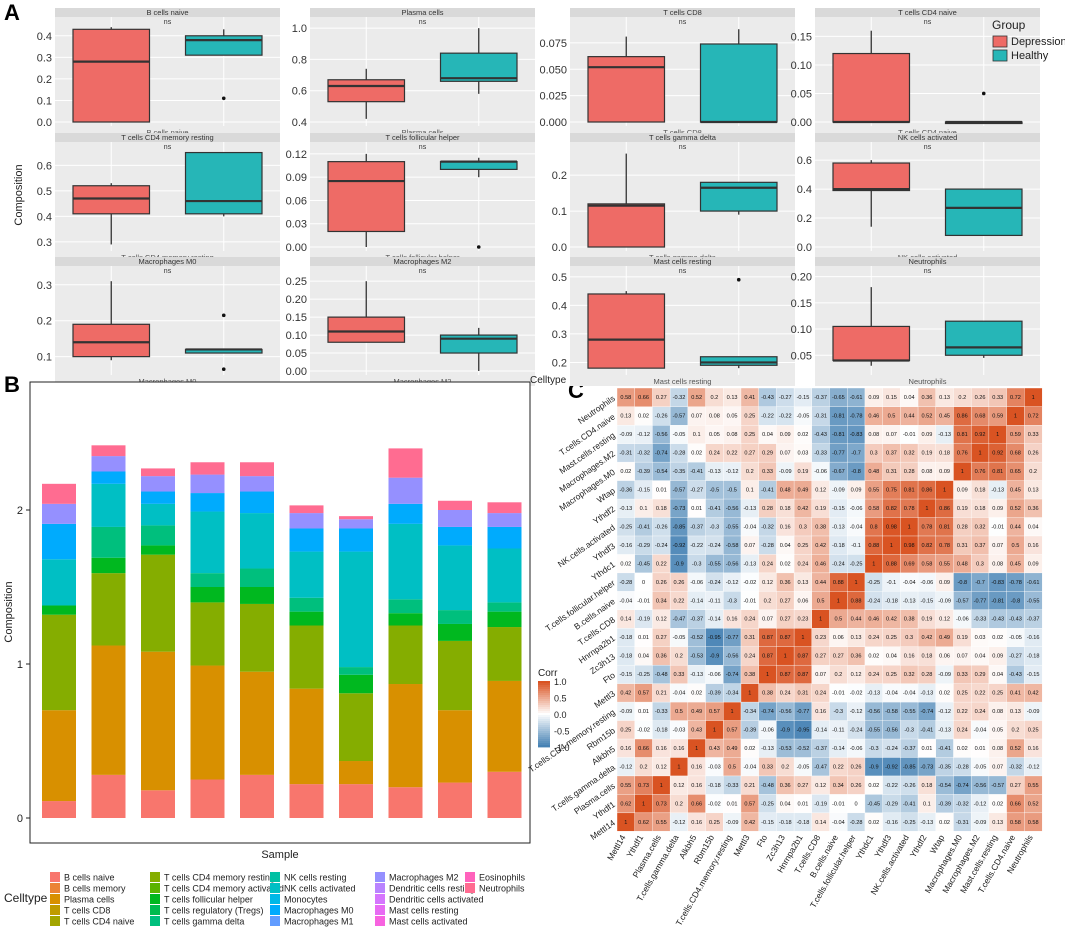  I want to click on heatmap-cell-value: 0.09, so click(785, 435).